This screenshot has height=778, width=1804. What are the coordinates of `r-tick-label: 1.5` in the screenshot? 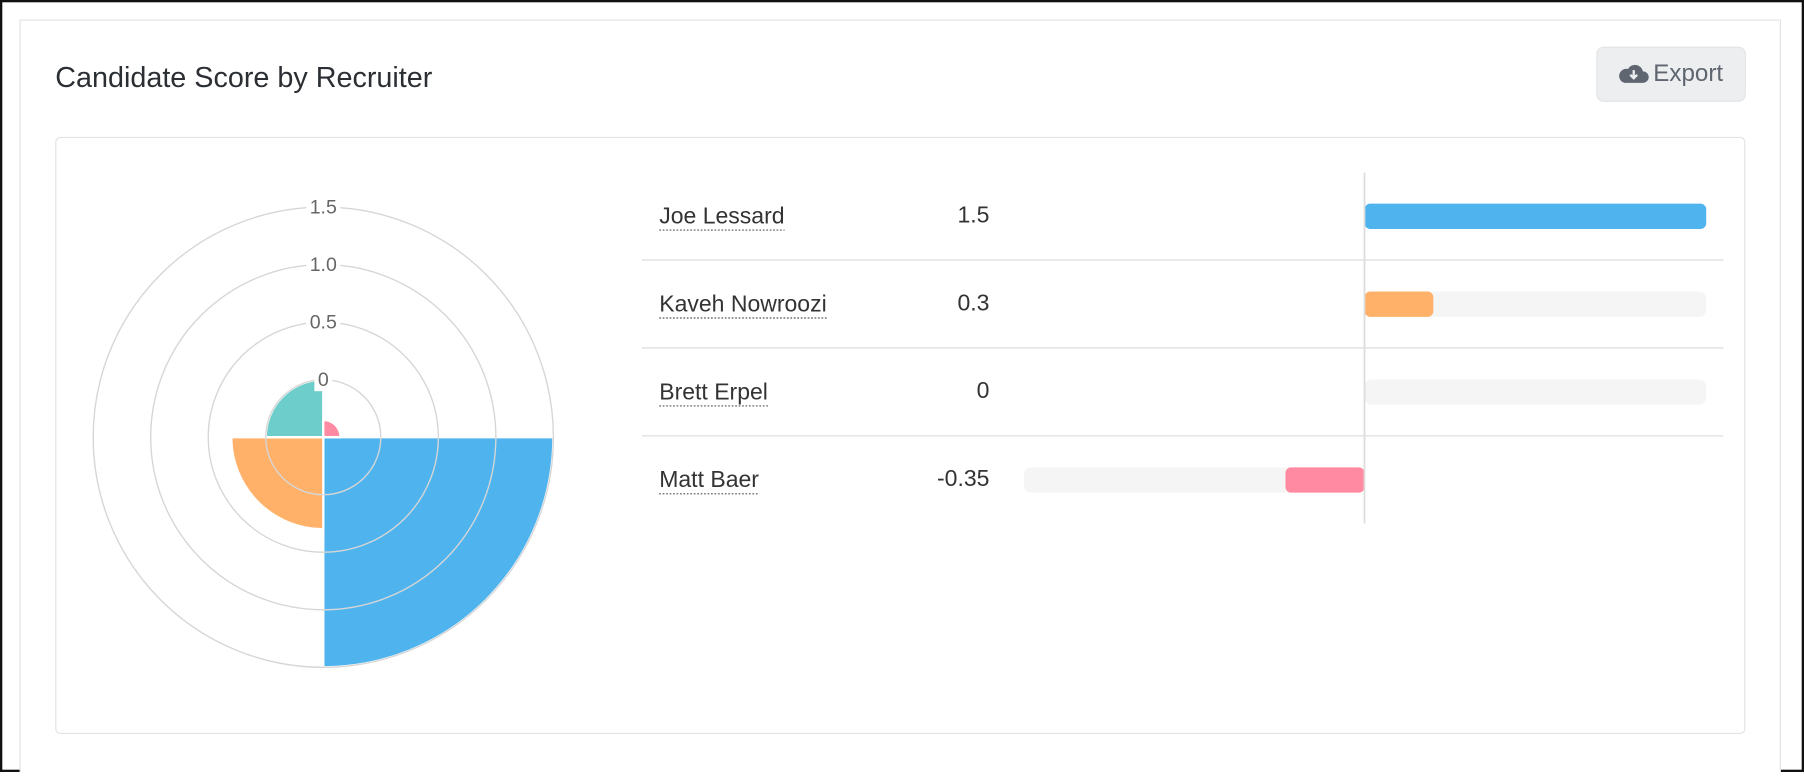 It's located at (323, 207).